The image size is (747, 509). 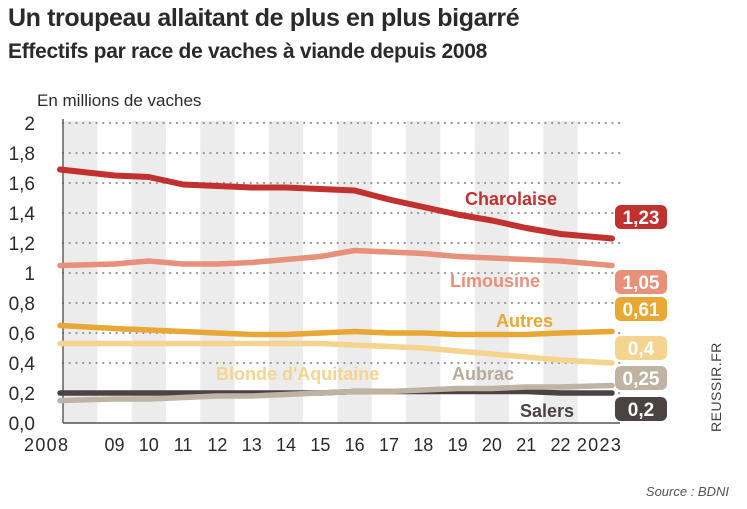 I want to click on end-value-badge: 0,4, so click(x=641, y=348).